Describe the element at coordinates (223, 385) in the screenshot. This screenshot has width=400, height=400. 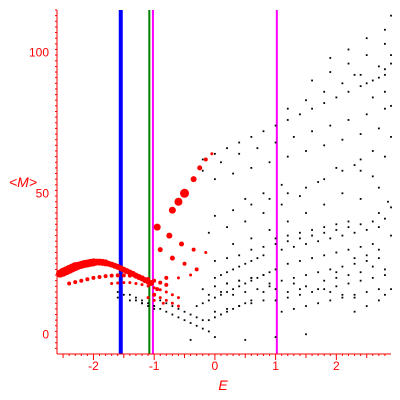
I see `x-axis-label: E` at that location.